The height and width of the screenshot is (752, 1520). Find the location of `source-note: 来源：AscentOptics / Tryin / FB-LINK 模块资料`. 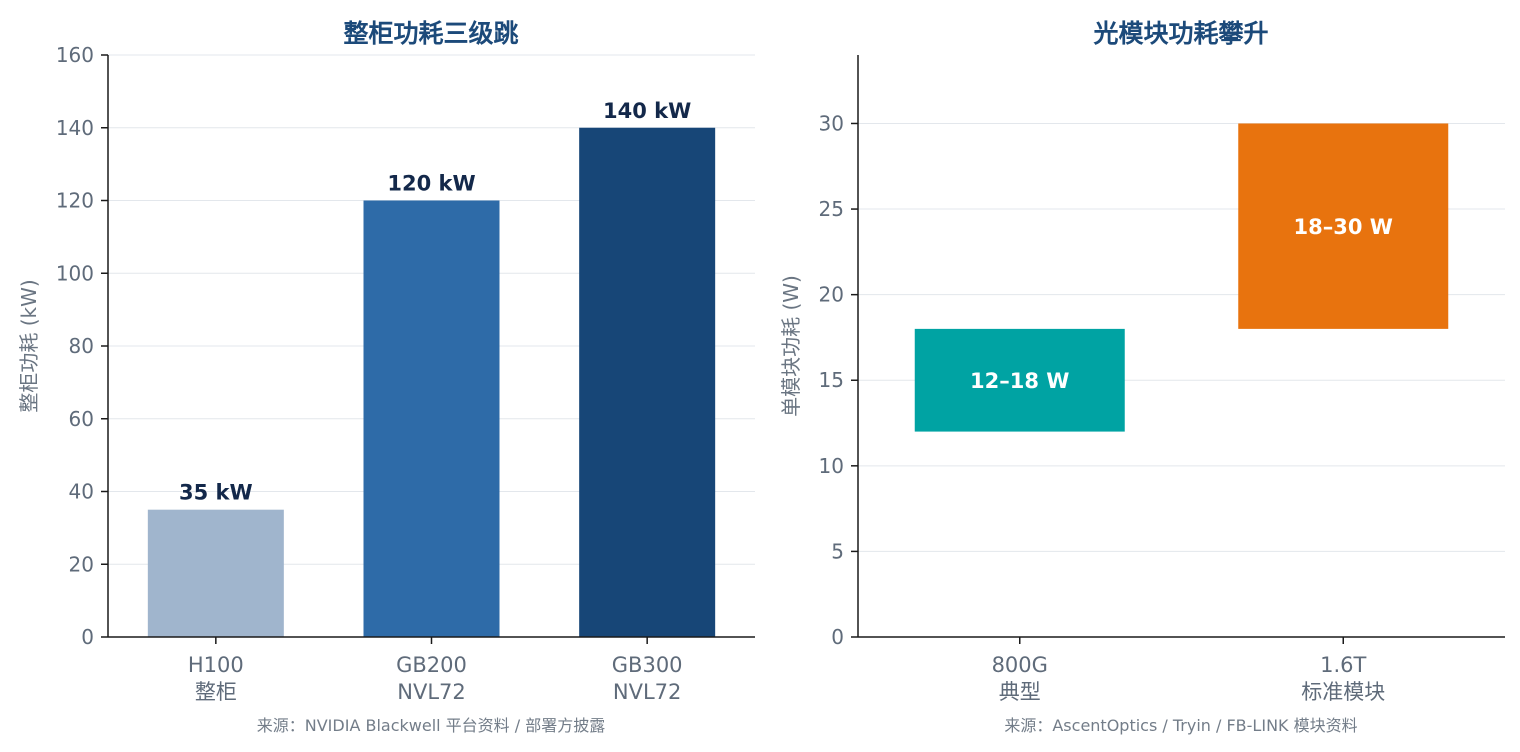

source-note: 来源：AscentOptics / Tryin / FB-LINK 模块资料 is located at coordinates (1180, 725).